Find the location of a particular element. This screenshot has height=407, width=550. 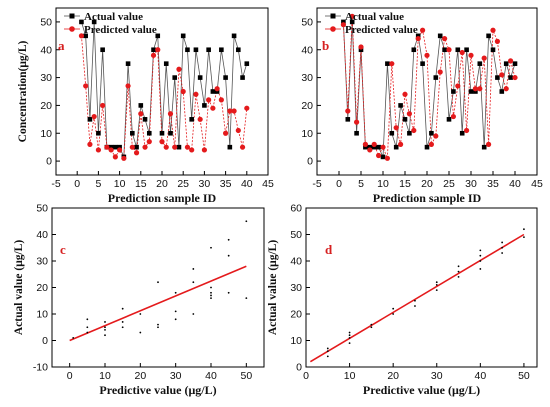

y-tick-label: 50 is located at coordinates (296, 235).